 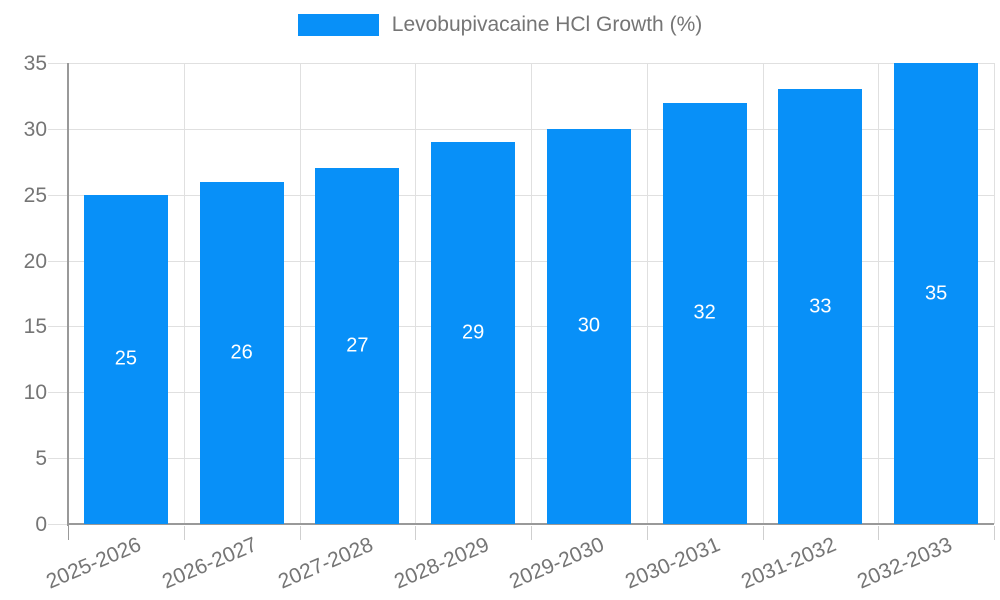 I want to click on y-axis-tick-label: 25, so click(x=35, y=195).